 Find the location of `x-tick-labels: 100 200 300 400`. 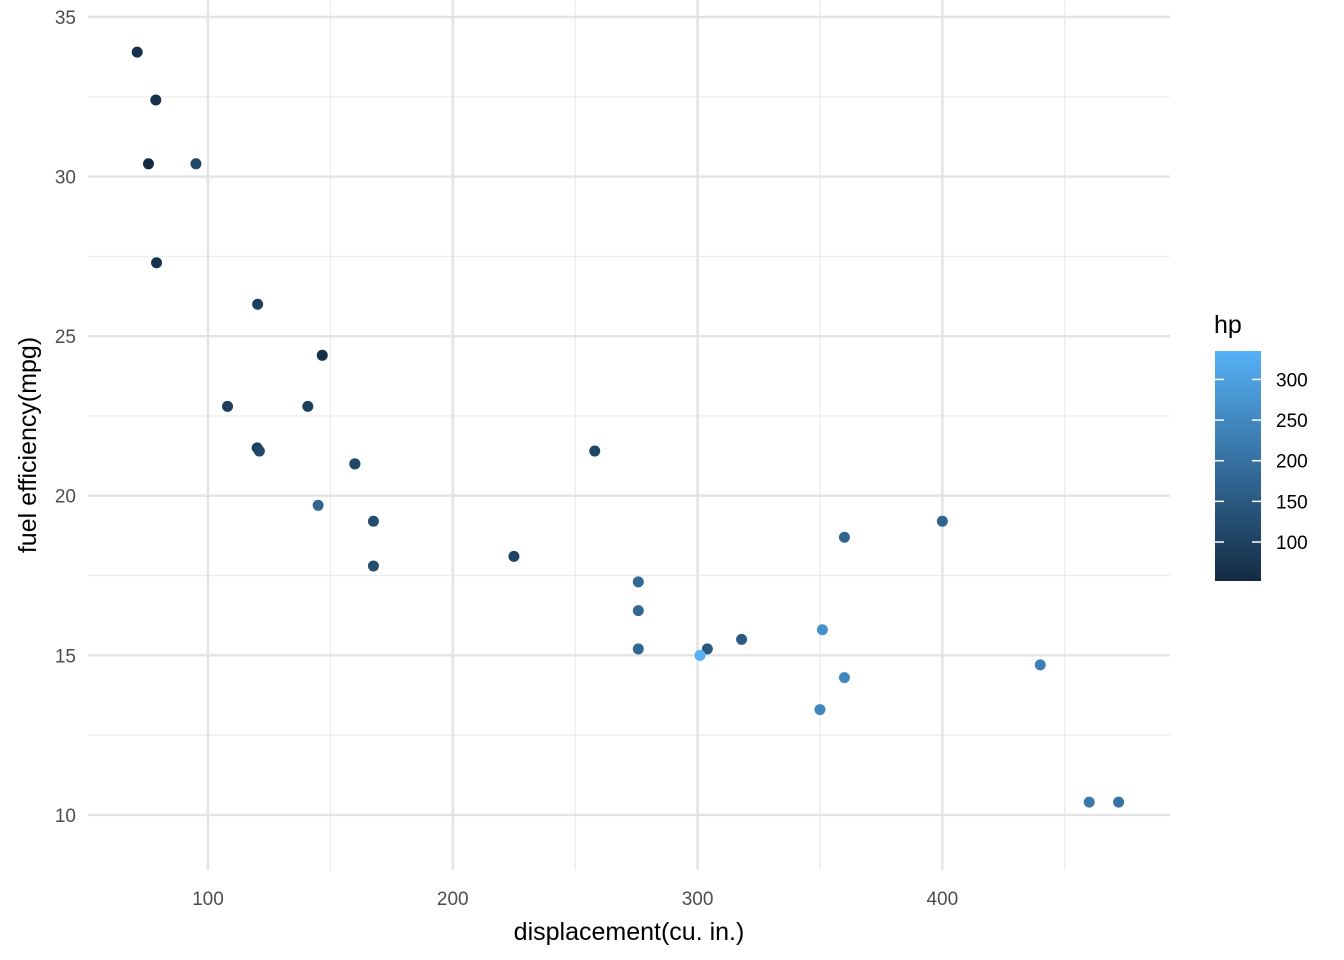

x-tick-labels: 100 200 300 400 is located at coordinates (575, 899).